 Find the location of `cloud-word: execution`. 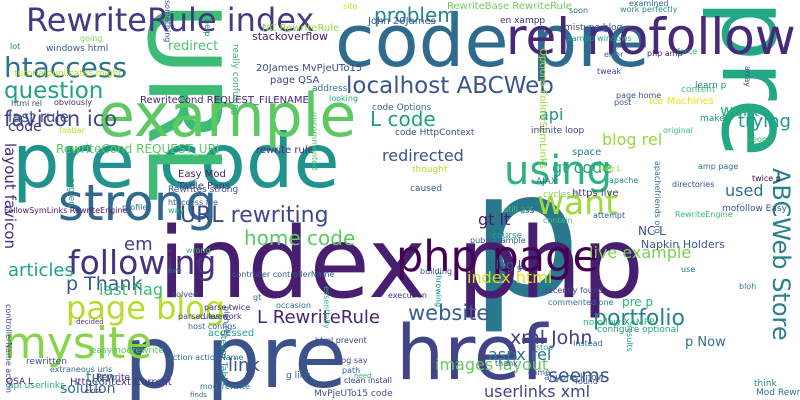

cloud-word: execution is located at coordinates (407, 296).